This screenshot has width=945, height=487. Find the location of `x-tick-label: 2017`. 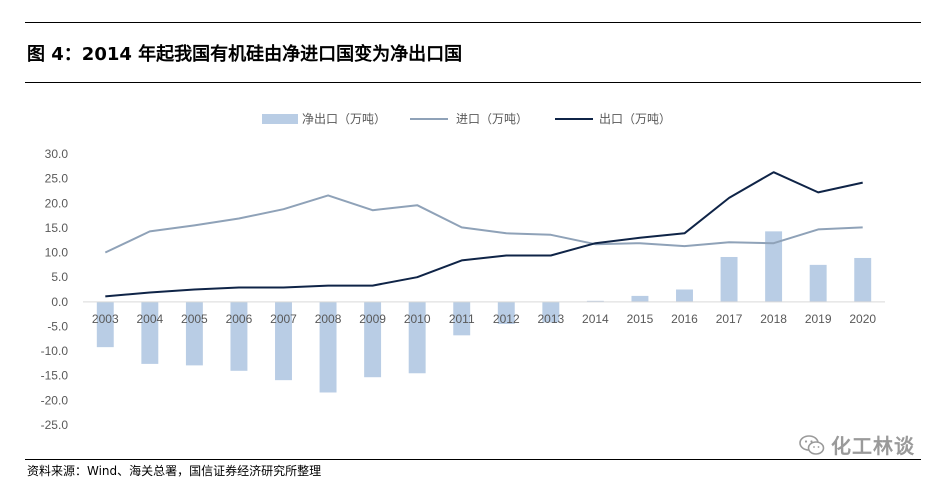

x-tick-label: 2017 is located at coordinates (729, 319).